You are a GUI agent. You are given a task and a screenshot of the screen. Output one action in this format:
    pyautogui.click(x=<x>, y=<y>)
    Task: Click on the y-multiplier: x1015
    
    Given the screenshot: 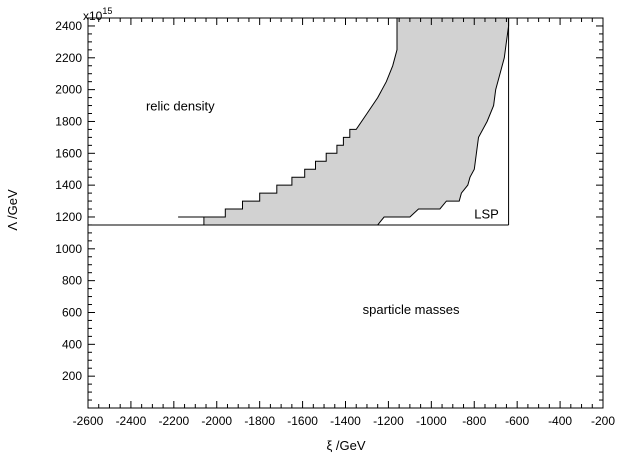 What is the action you would take?
    pyautogui.click(x=97, y=14)
    